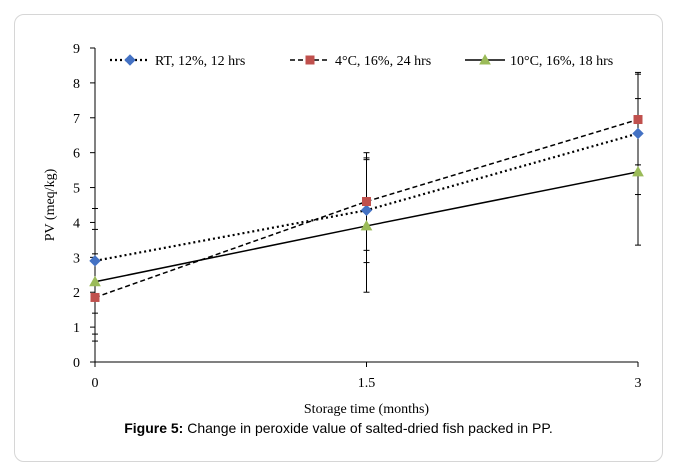  I want to click on x-tick-label: 3, so click(638, 383).